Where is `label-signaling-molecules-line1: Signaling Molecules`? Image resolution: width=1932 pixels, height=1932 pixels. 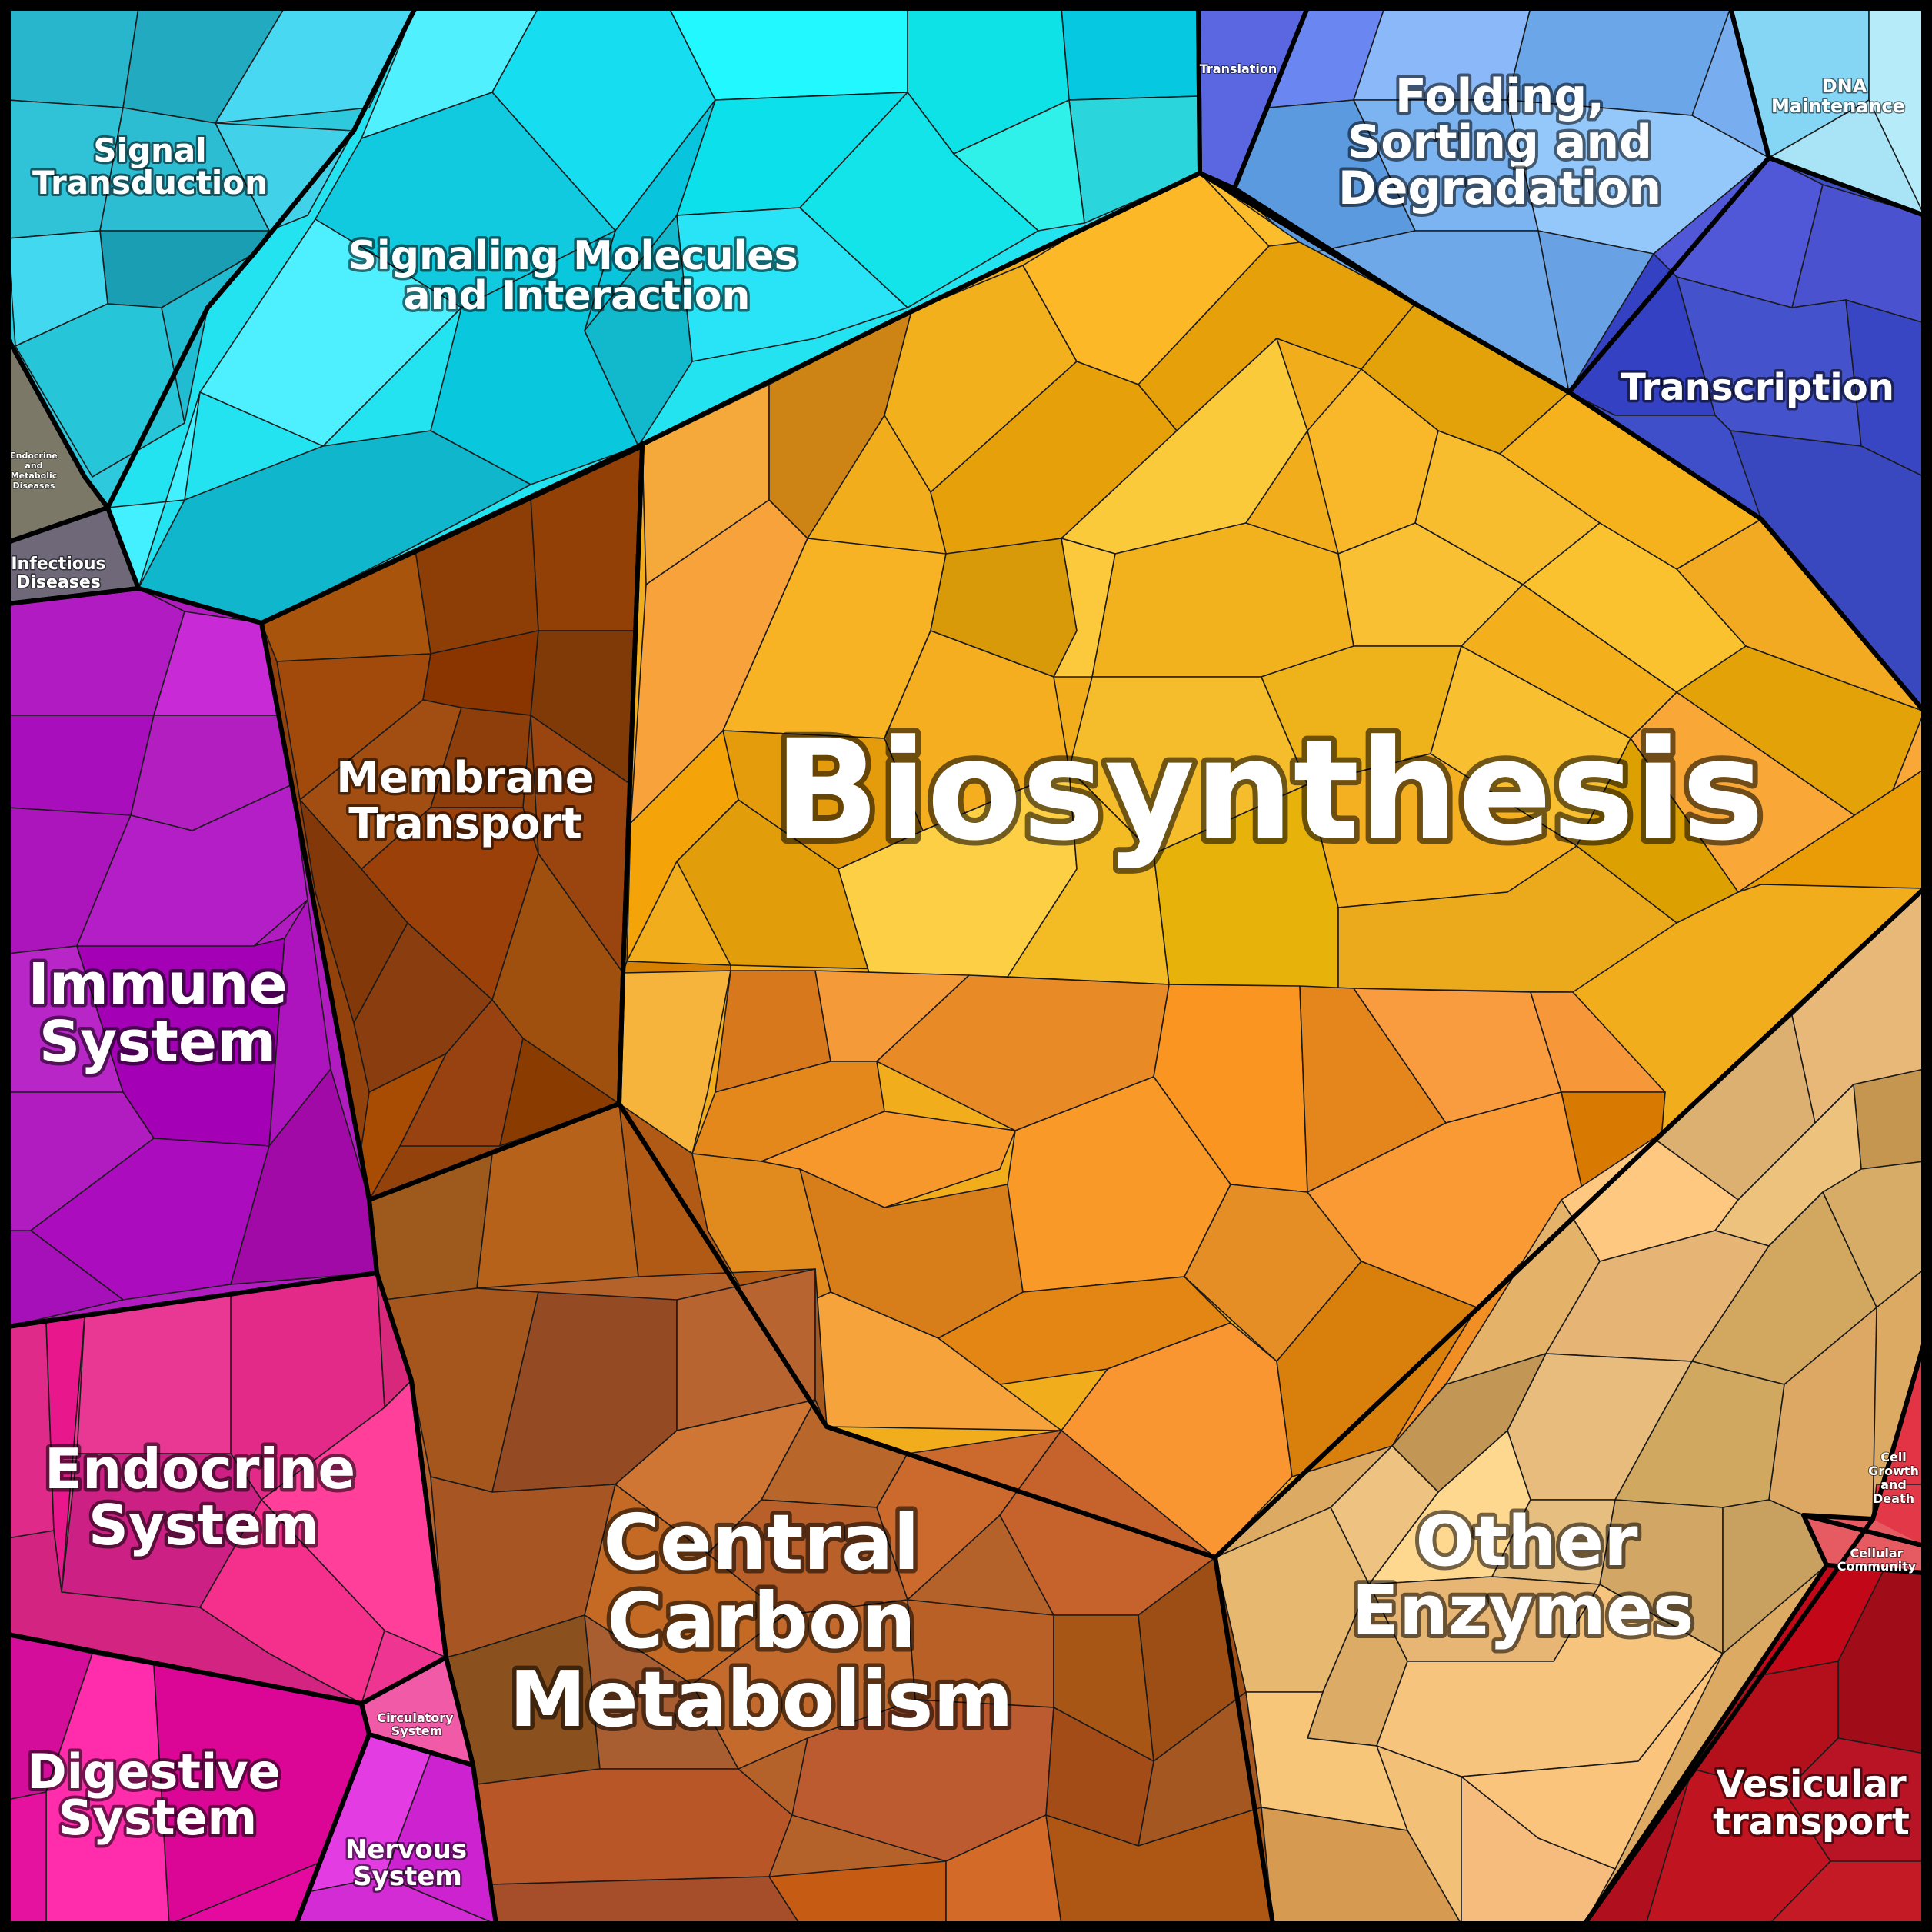 label-signaling-molecules-line1: Signaling Molecules is located at coordinates (573, 256).